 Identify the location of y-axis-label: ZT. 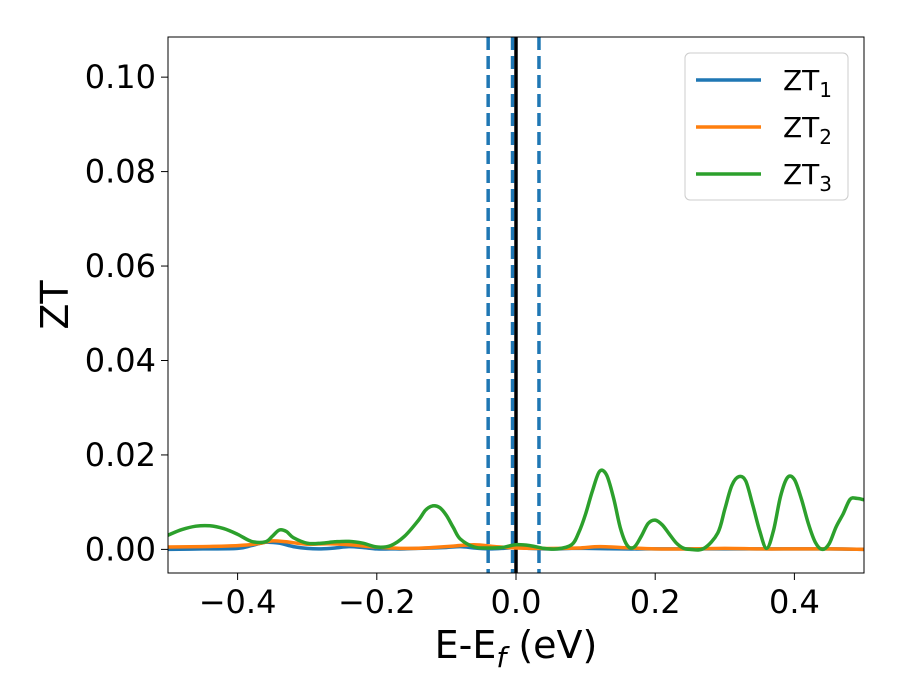
(55, 305).